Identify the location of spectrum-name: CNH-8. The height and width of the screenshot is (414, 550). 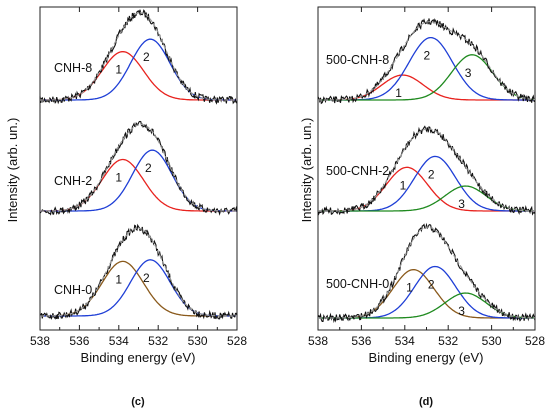
(73, 68).